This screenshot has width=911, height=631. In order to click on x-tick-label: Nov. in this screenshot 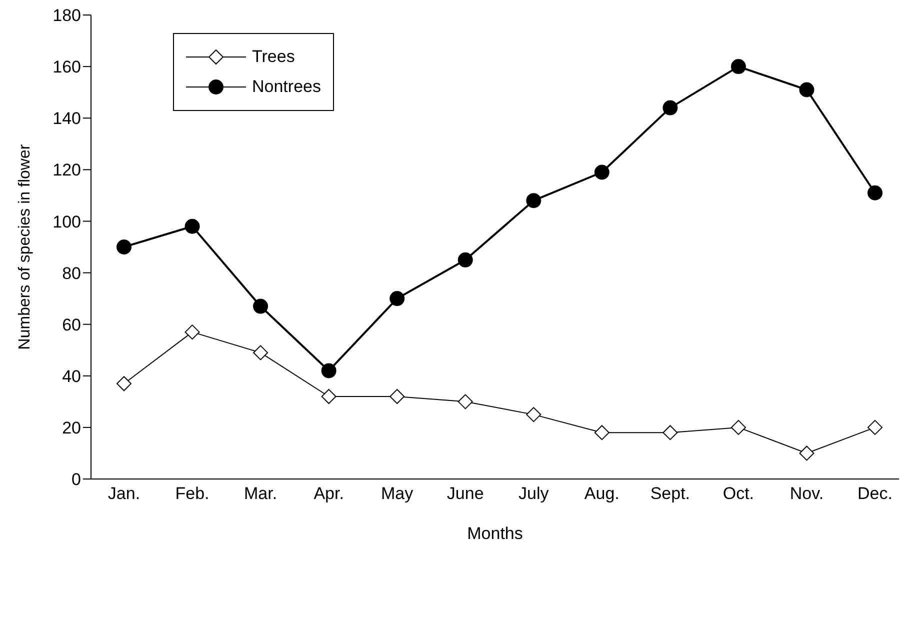, I will do `click(807, 494)`.